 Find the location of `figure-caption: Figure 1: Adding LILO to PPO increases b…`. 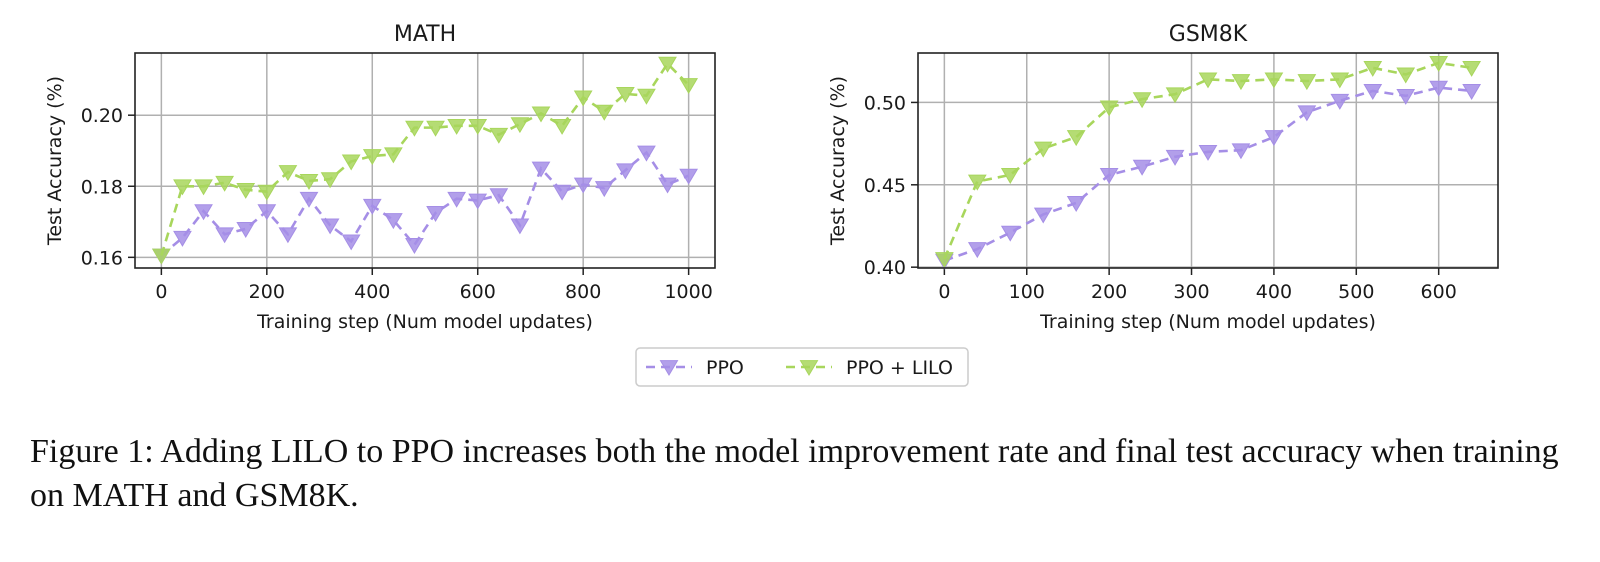

figure-caption: Figure 1: Adding LILO to PPO increases b… is located at coordinates (794, 473).